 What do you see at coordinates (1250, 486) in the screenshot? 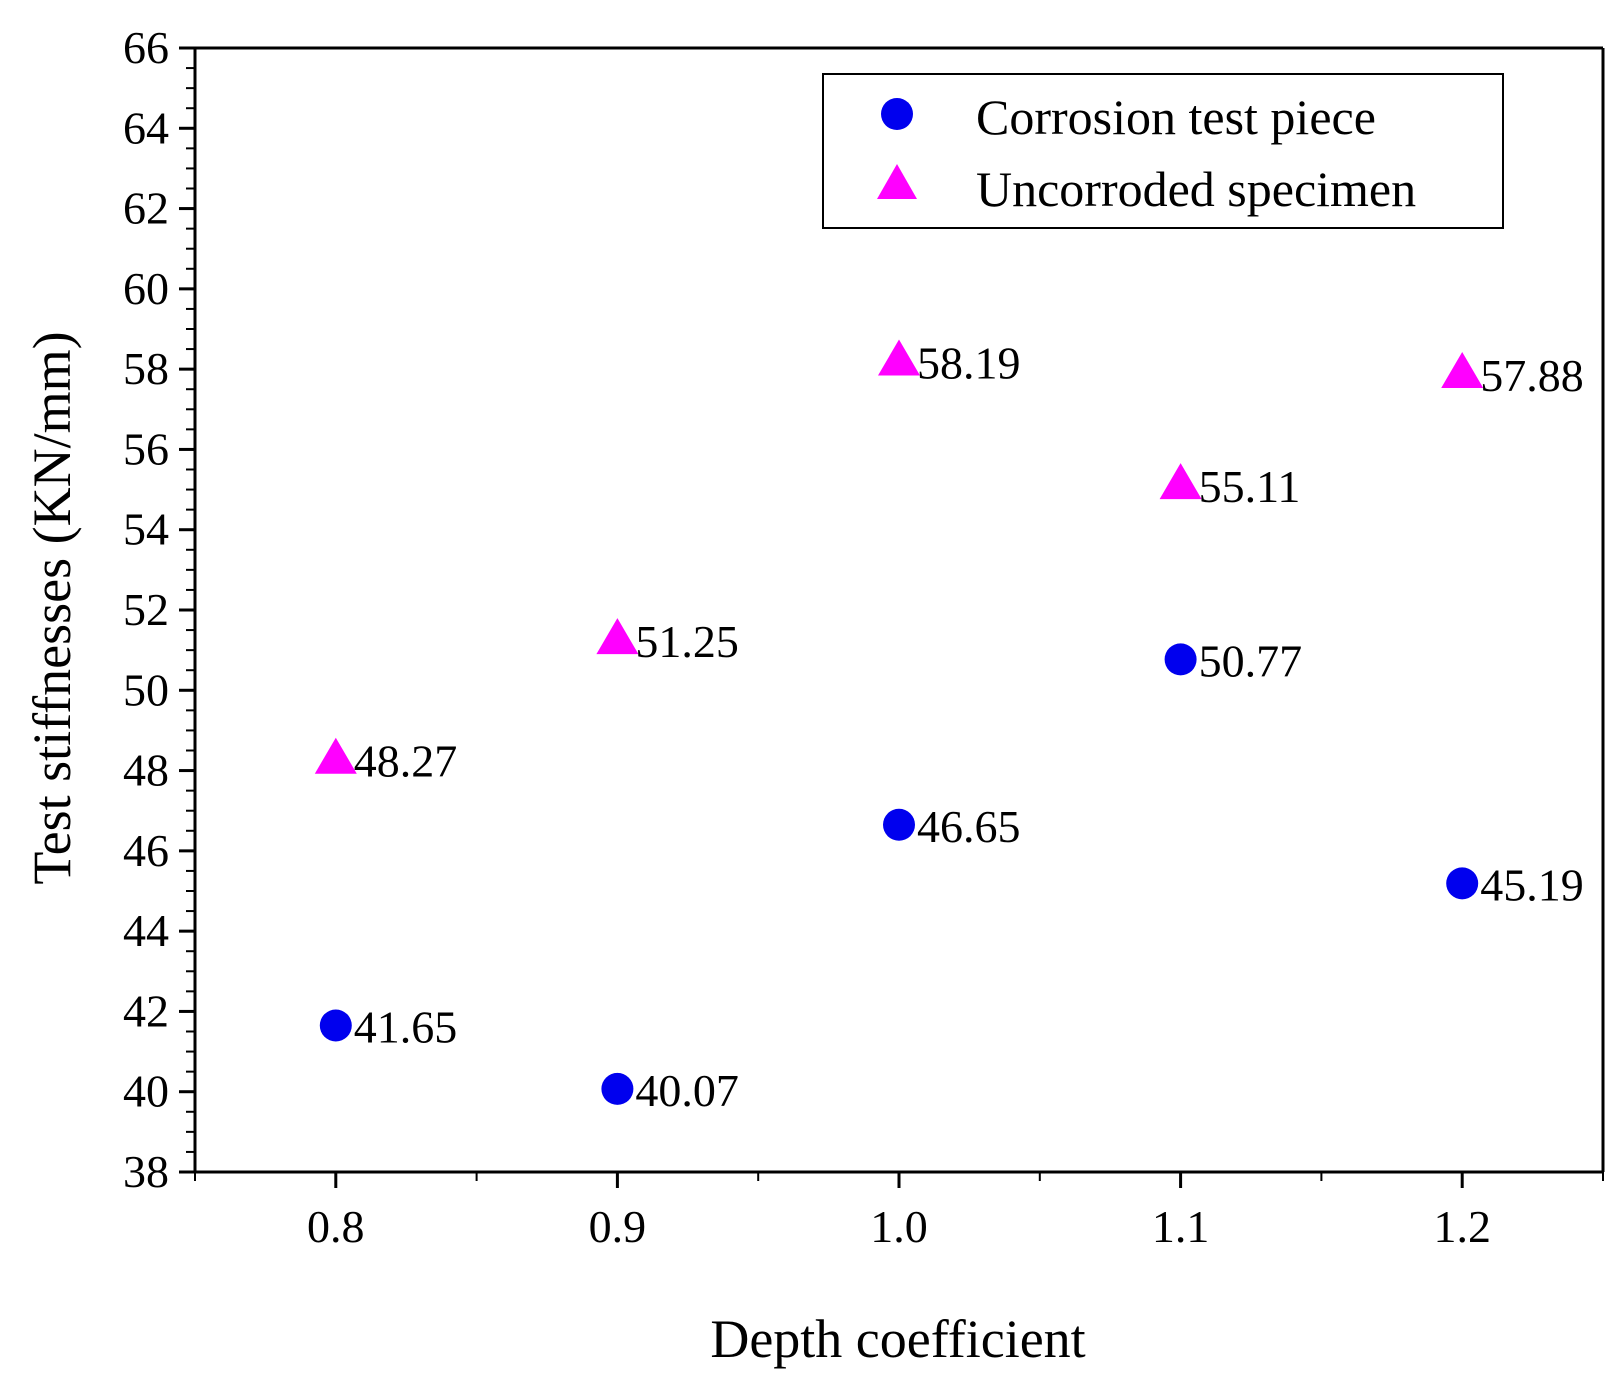
I see `uncorroded-value-label: 55.11` at bounding box center [1250, 486].